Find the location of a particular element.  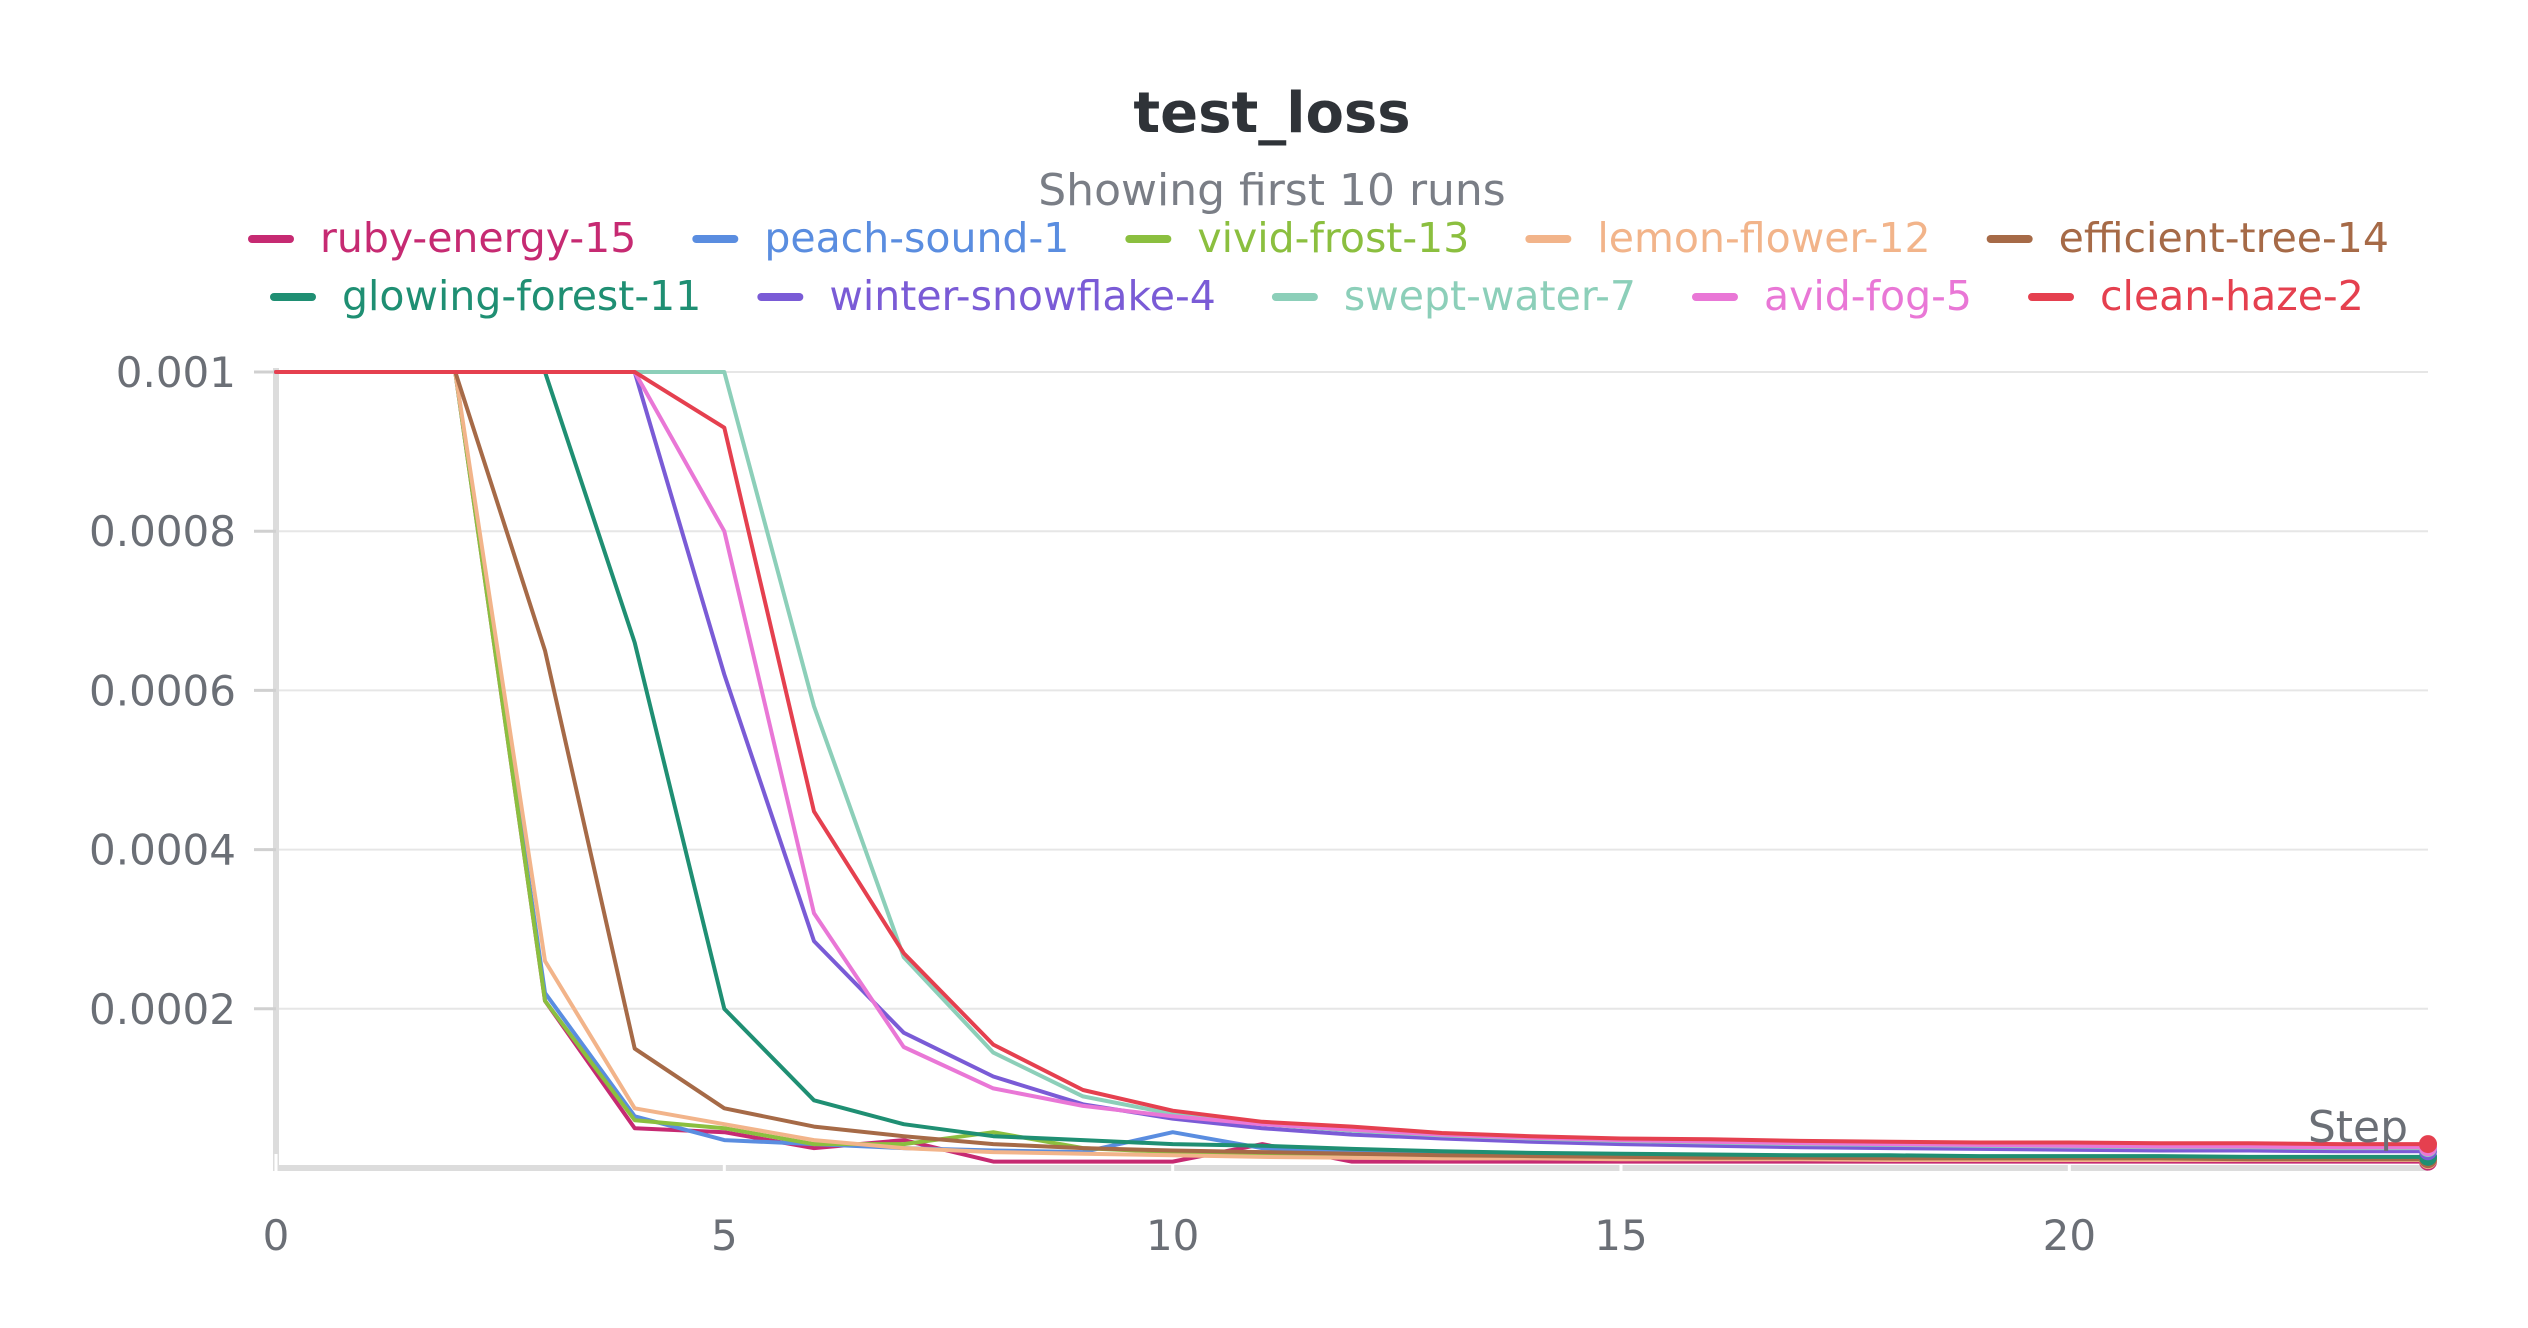

x-tick-label: 0 is located at coordinates (276, 1235).